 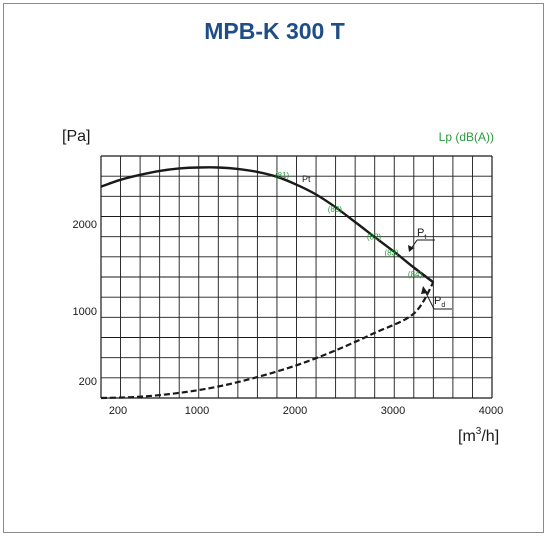 What do you see at coordinates (443, 305) in the screenshot?
I see `pd-leader-sub: d` at bounding box center [443, 305].